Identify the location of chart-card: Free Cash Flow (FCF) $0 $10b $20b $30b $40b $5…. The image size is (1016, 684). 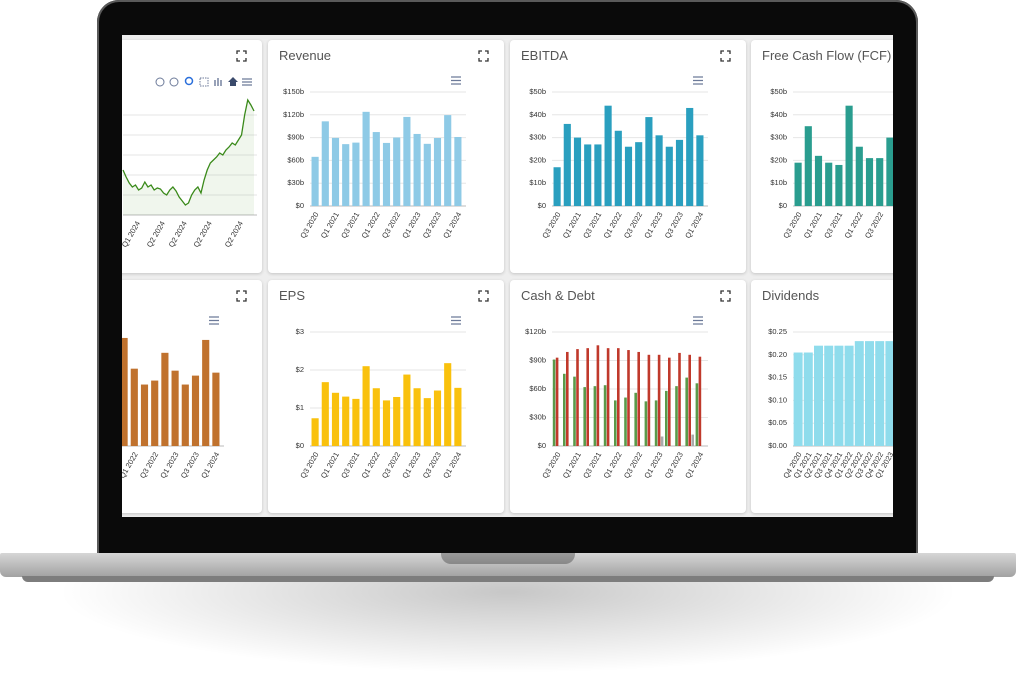
(822, 156).